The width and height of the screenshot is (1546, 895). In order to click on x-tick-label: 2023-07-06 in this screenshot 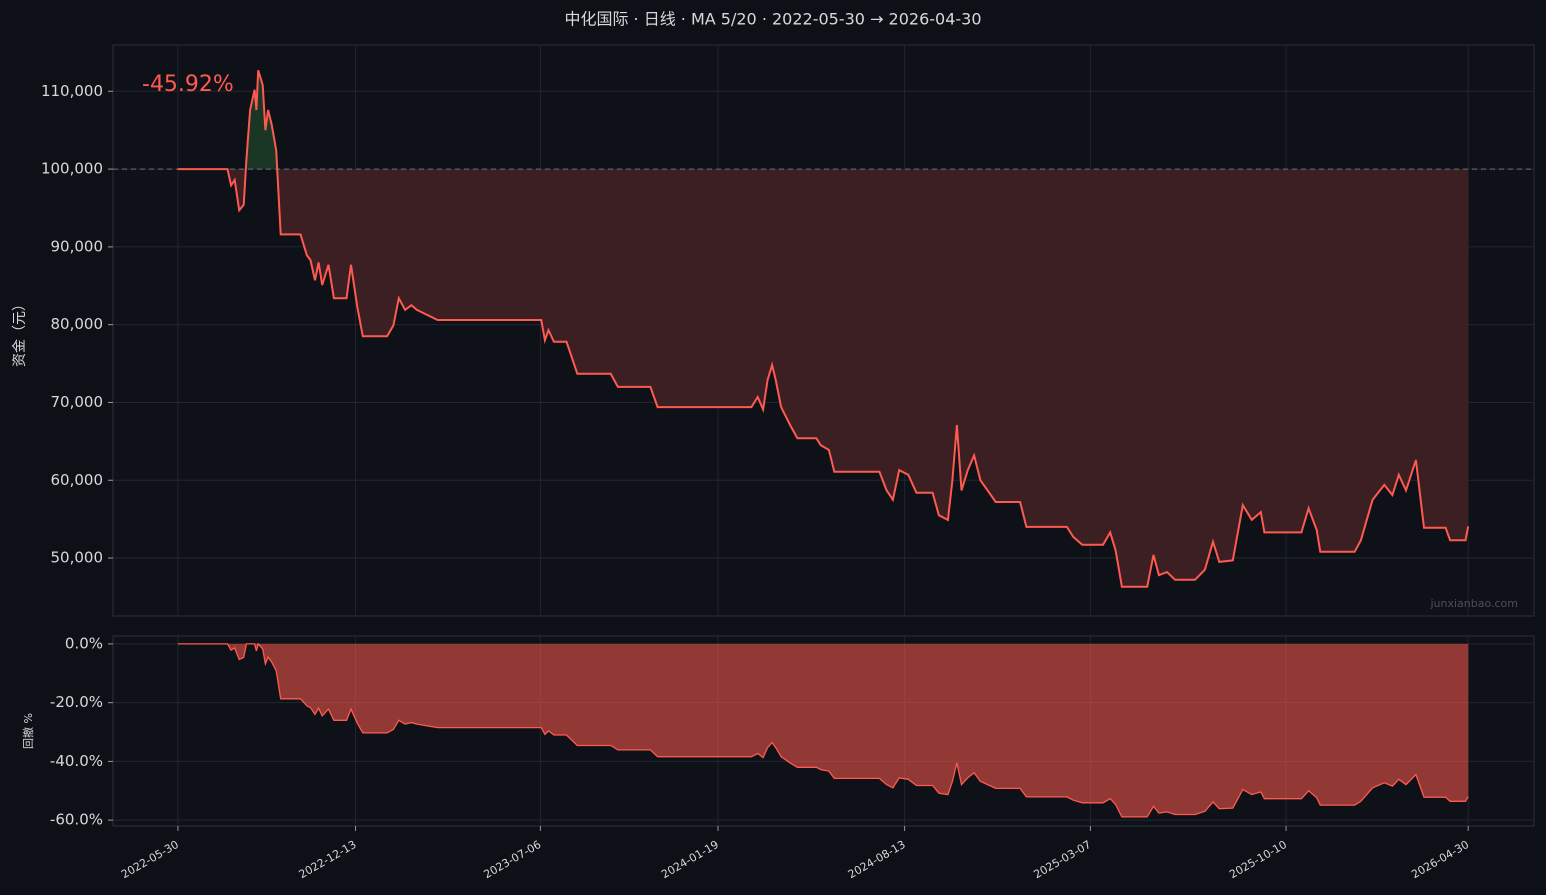, I will do `click(513, 859)`.